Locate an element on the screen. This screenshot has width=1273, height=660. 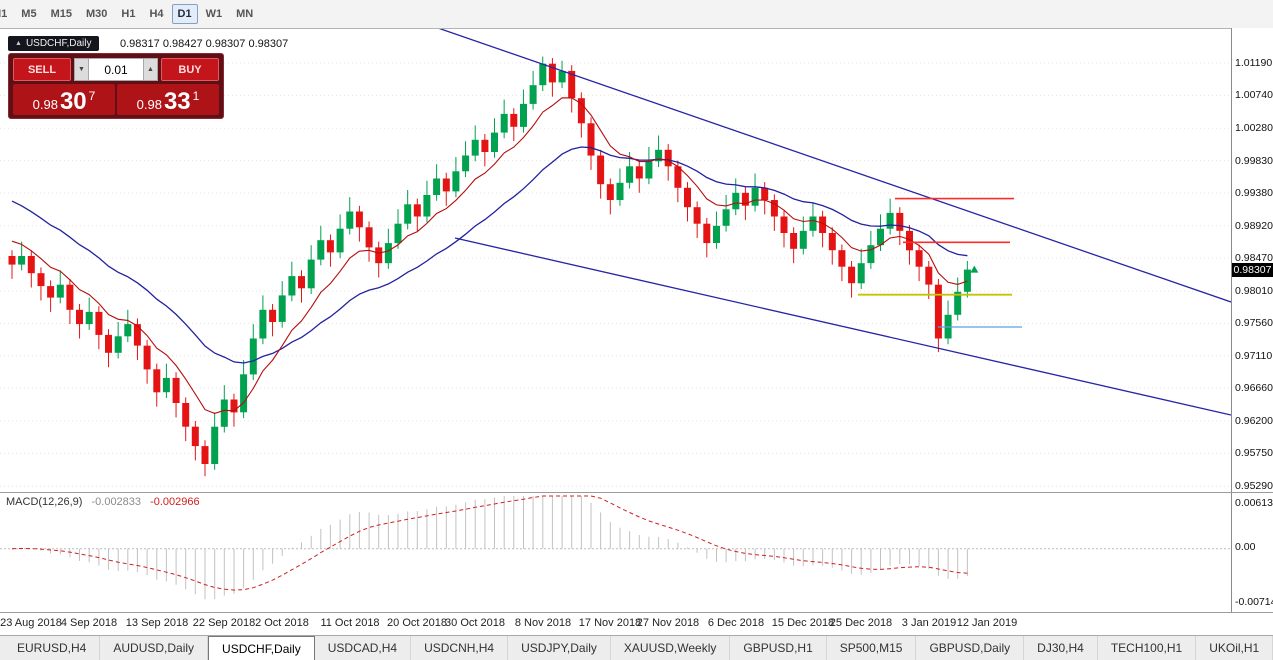
date-axis-label: 11 Oct 2018 is located at coordinates (350, 623).